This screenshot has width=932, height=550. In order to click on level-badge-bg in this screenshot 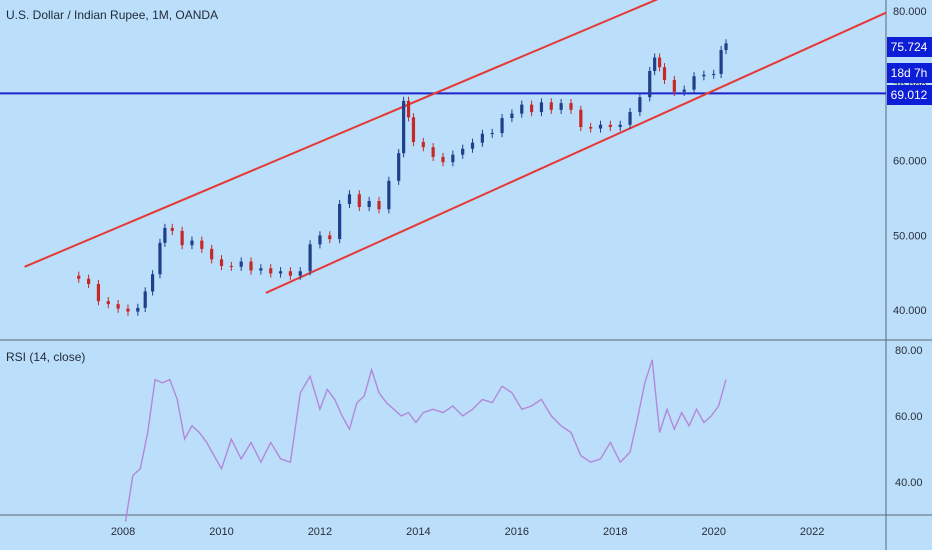, I will do `click(909, 95)`.